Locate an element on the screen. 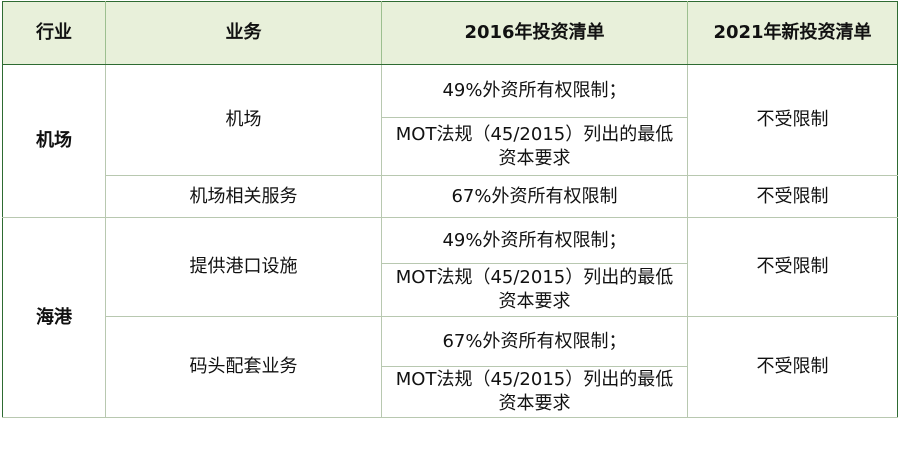  header-industry: 行业 is located at coordinates (54, 33).